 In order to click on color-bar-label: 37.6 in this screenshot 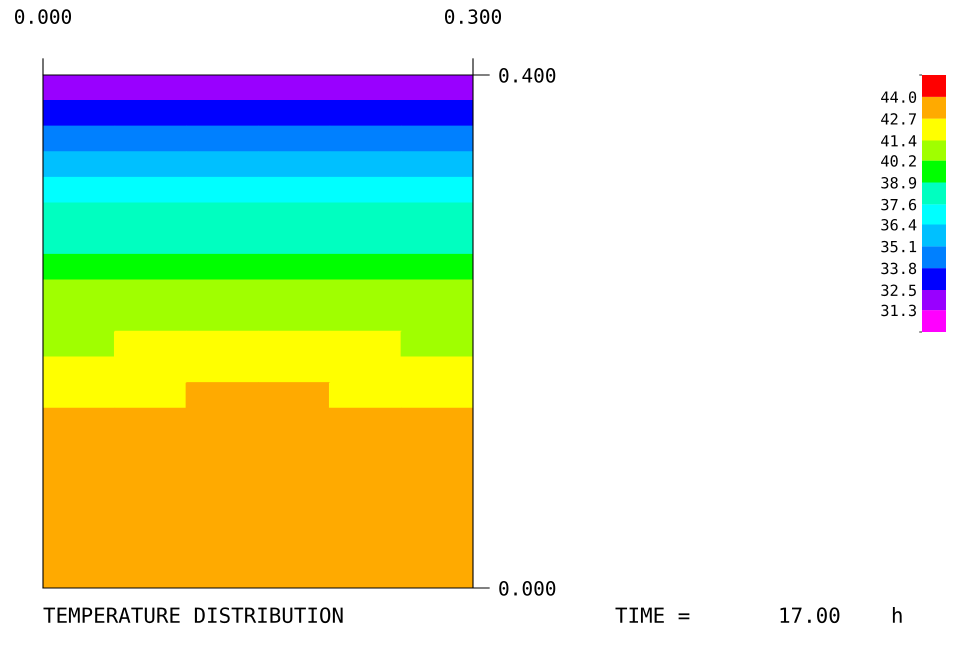, I will do `click(898, 204)`.